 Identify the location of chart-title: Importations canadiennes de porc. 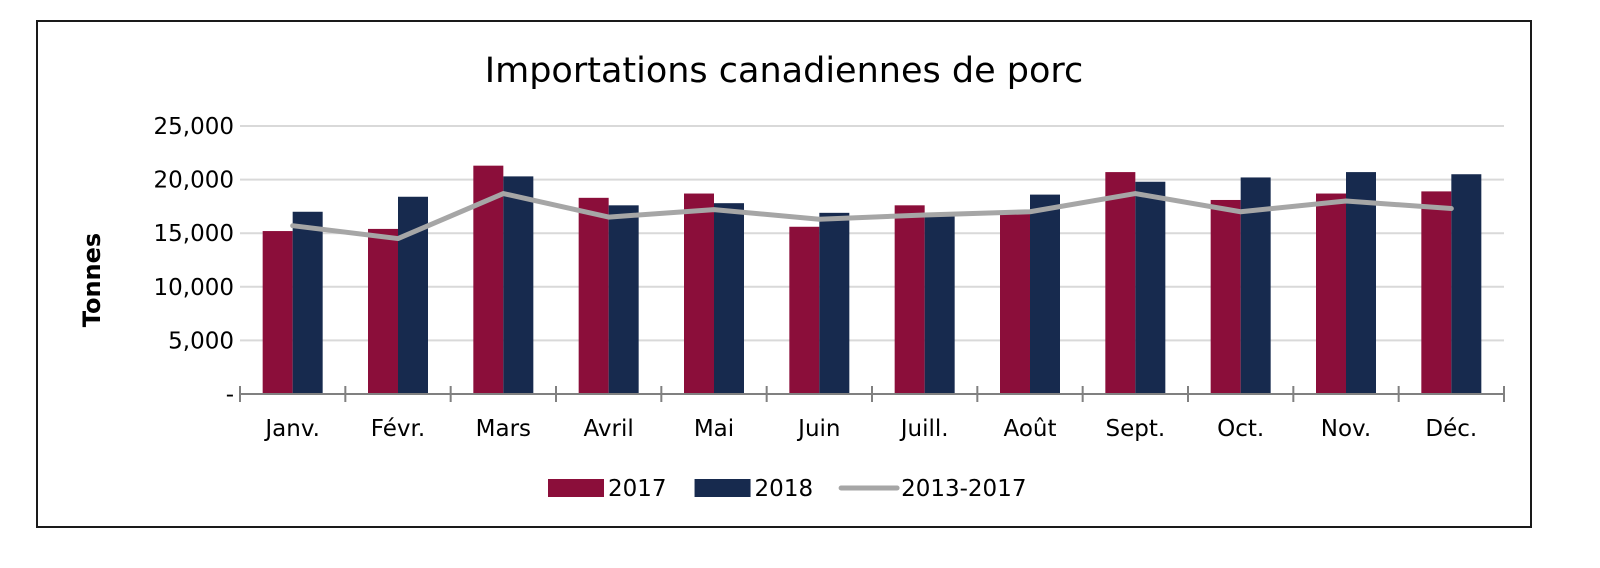
(784, 71).